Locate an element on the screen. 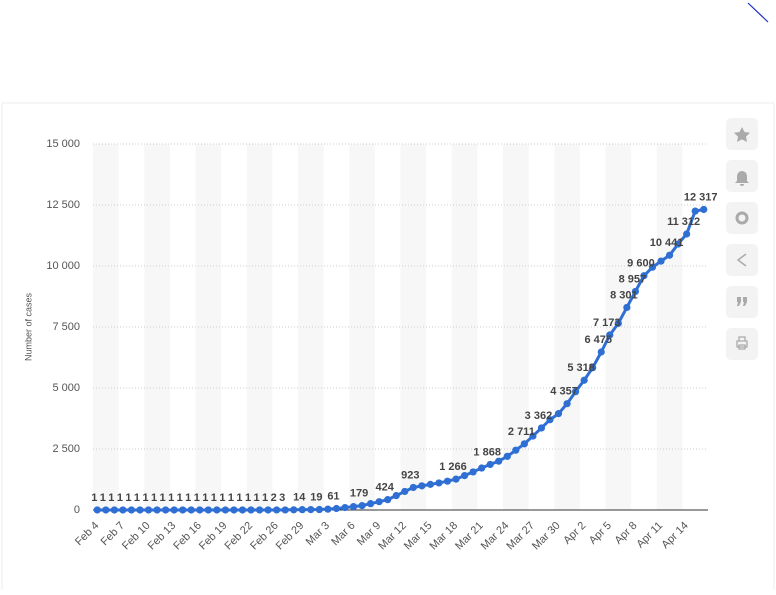 Image resolution: width=776 pixels, height=595 pixels. cite-button is located at coordinates (742, 302).